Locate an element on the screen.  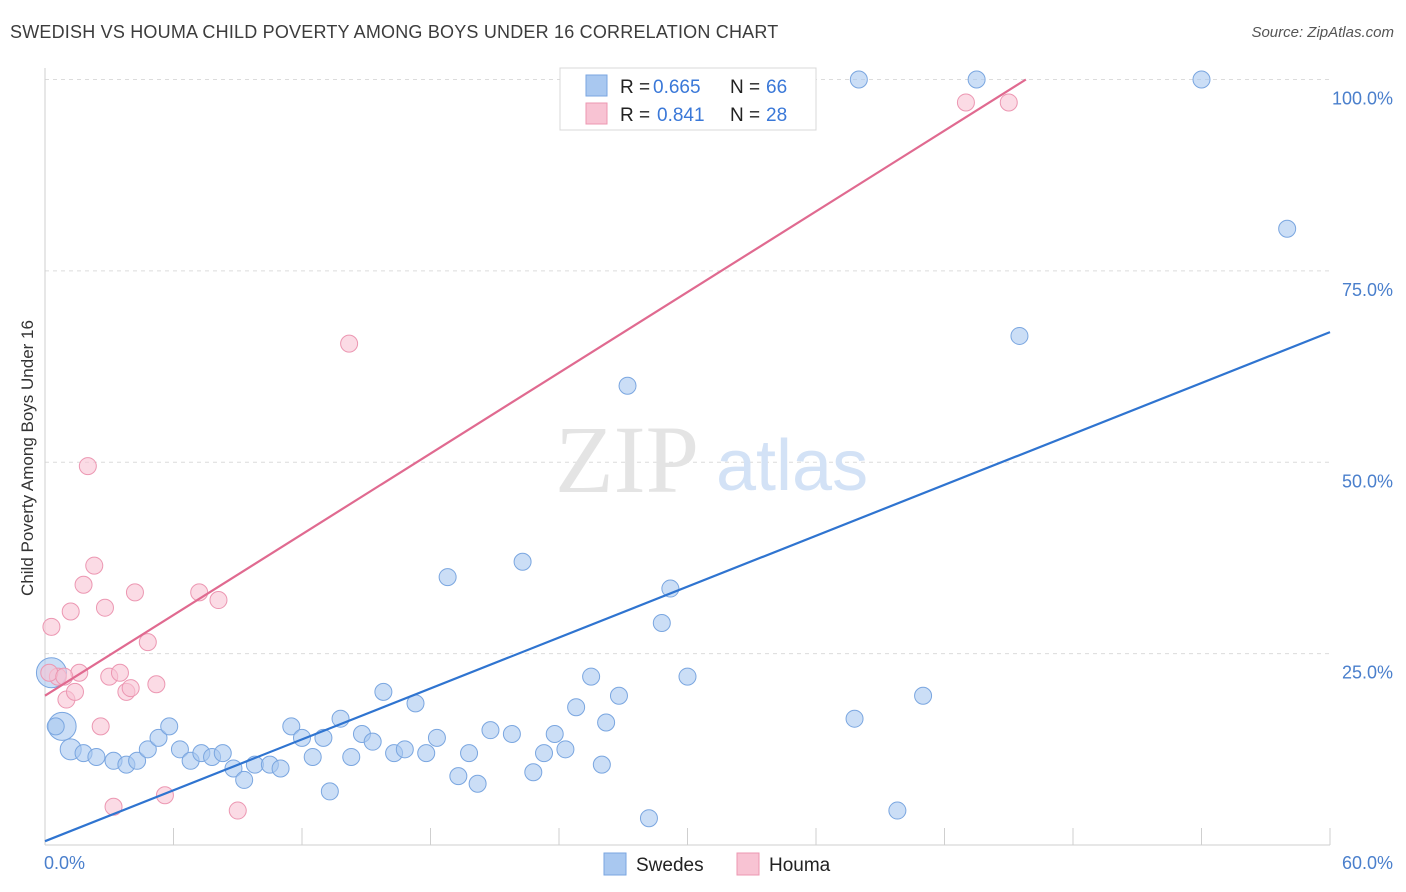
legend-n-houma: 28 is located at coordinates (776, 115).